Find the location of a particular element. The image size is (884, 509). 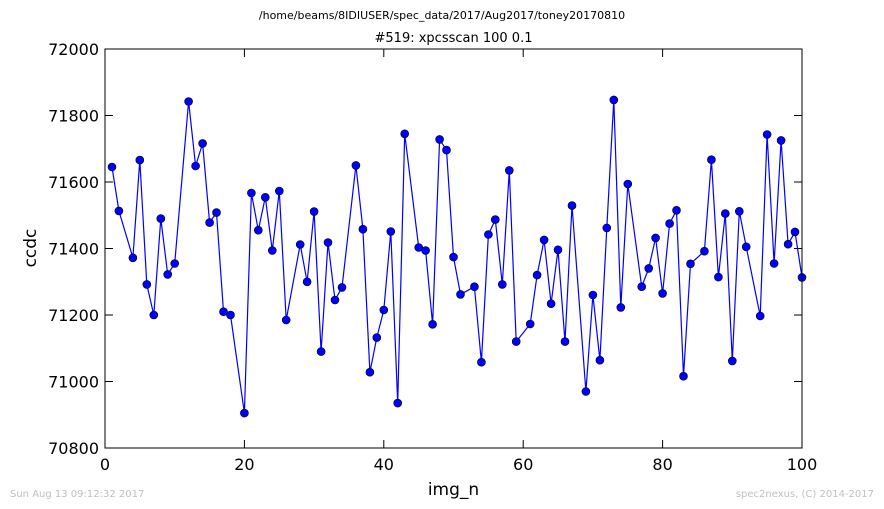

y-tick-label: 72000 is located at coordinates (73, 49).